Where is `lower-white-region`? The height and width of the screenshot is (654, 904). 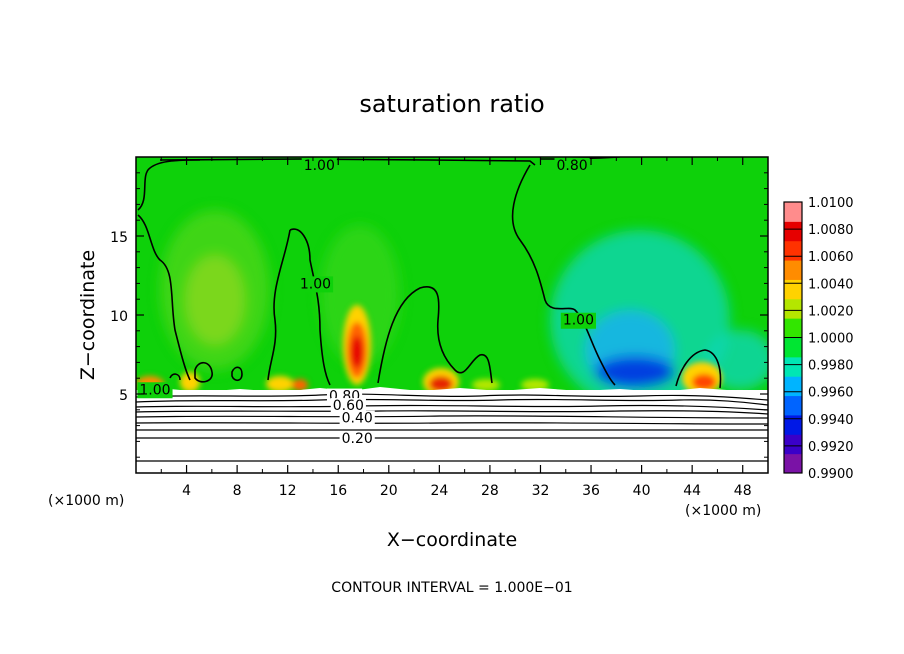
lower-white-region is located at coordinates (452, 431).